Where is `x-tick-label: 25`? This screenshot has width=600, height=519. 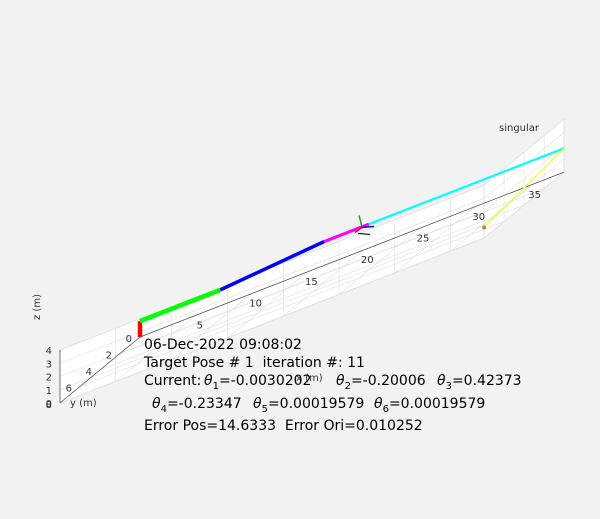 x-tick-label: 25 is located at coordinates (423, 239).